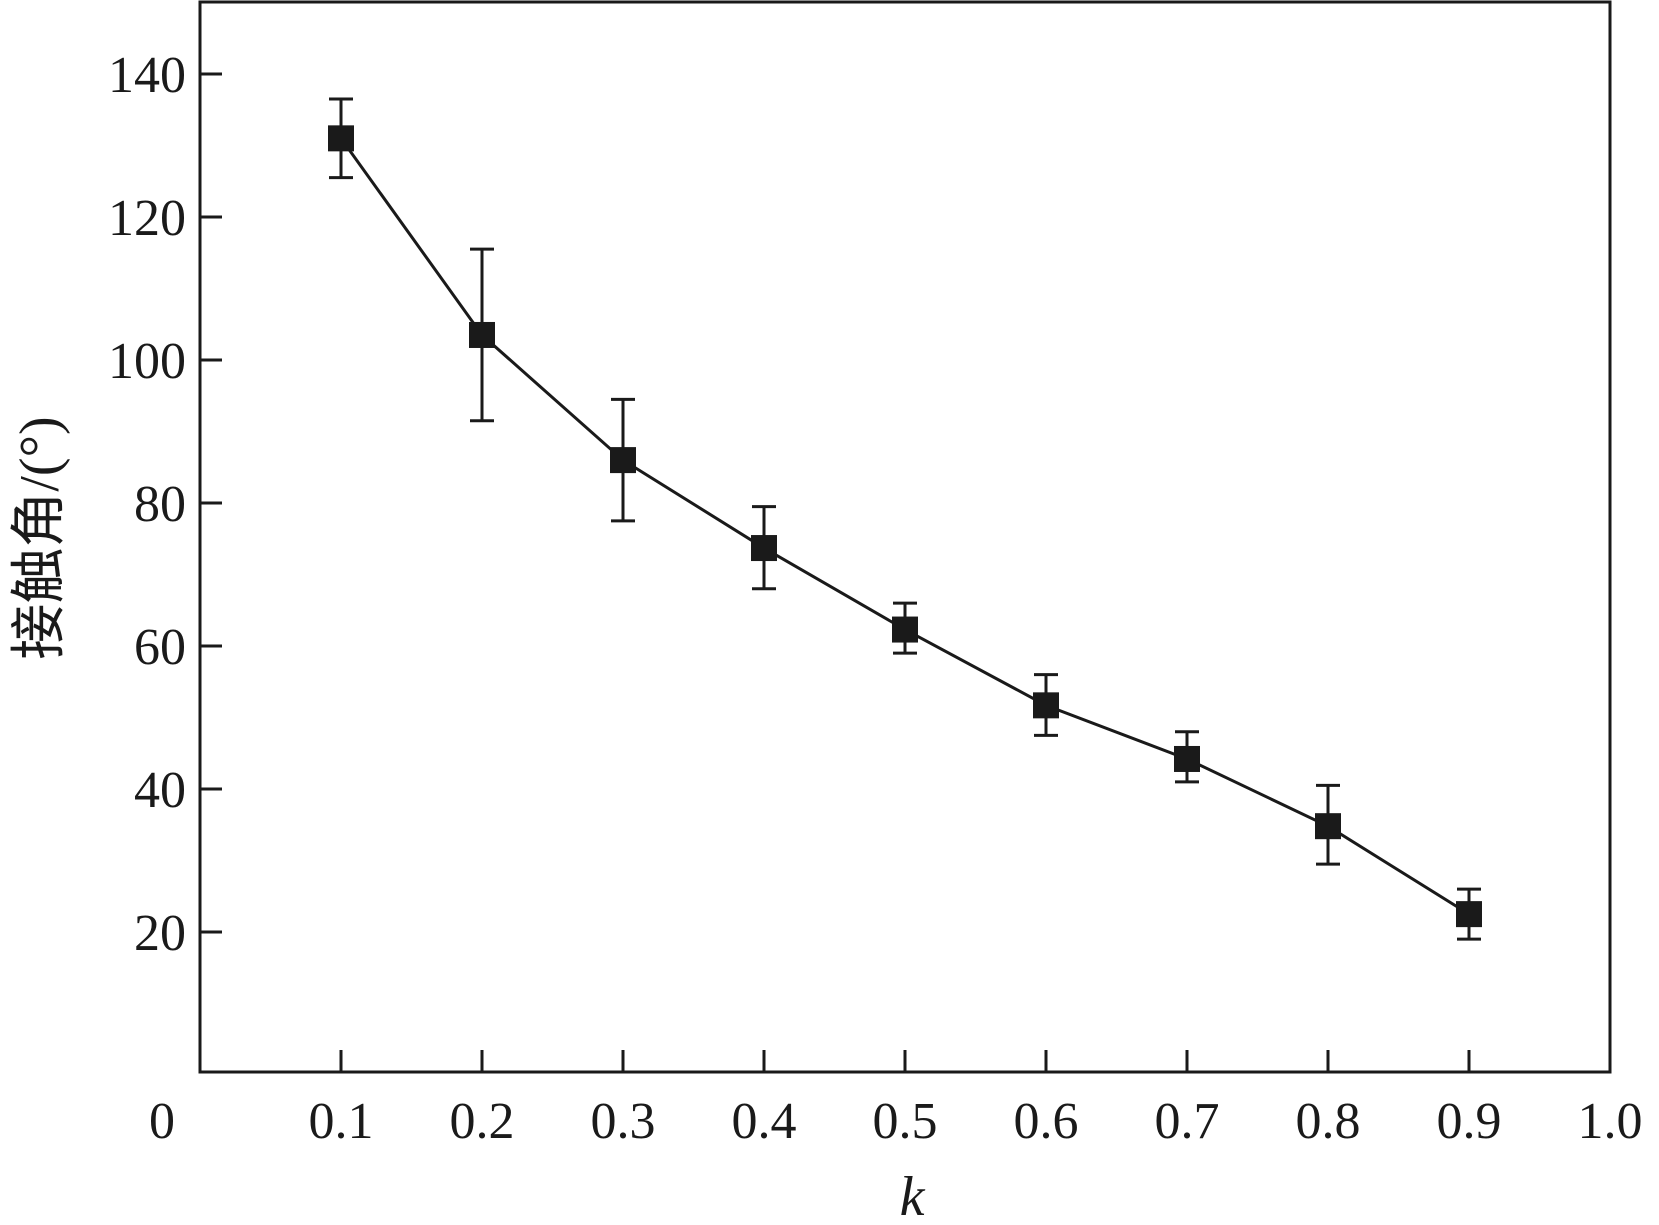 This screenshot has width=1659, height=1225. What do you see at coordinates (160, 933) in the screenshot?
I see `y-tick-label: 20` at bounding box center [160, 933].